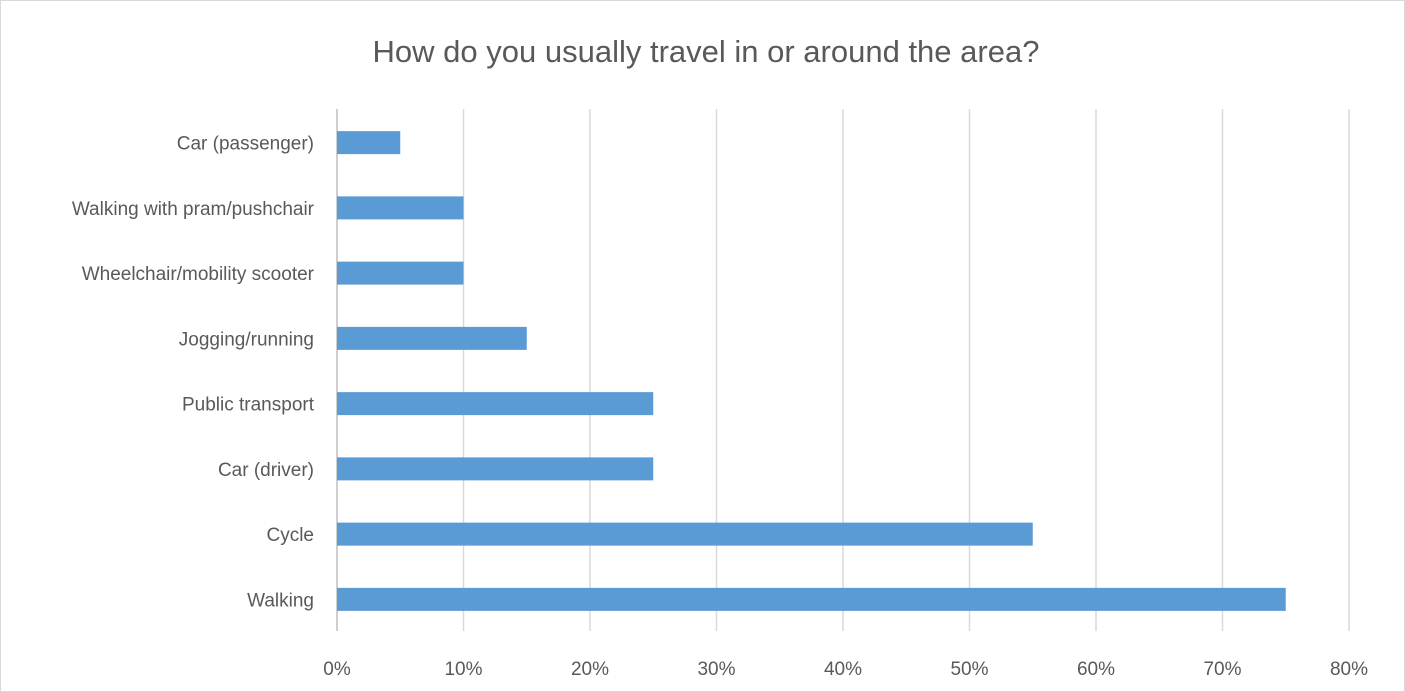 Image resolution: width=1405 pixels, height=692 pixels. Describe the element at coordinates (280, 600) in the screenshot. I see `category-label: Walking` at that location.